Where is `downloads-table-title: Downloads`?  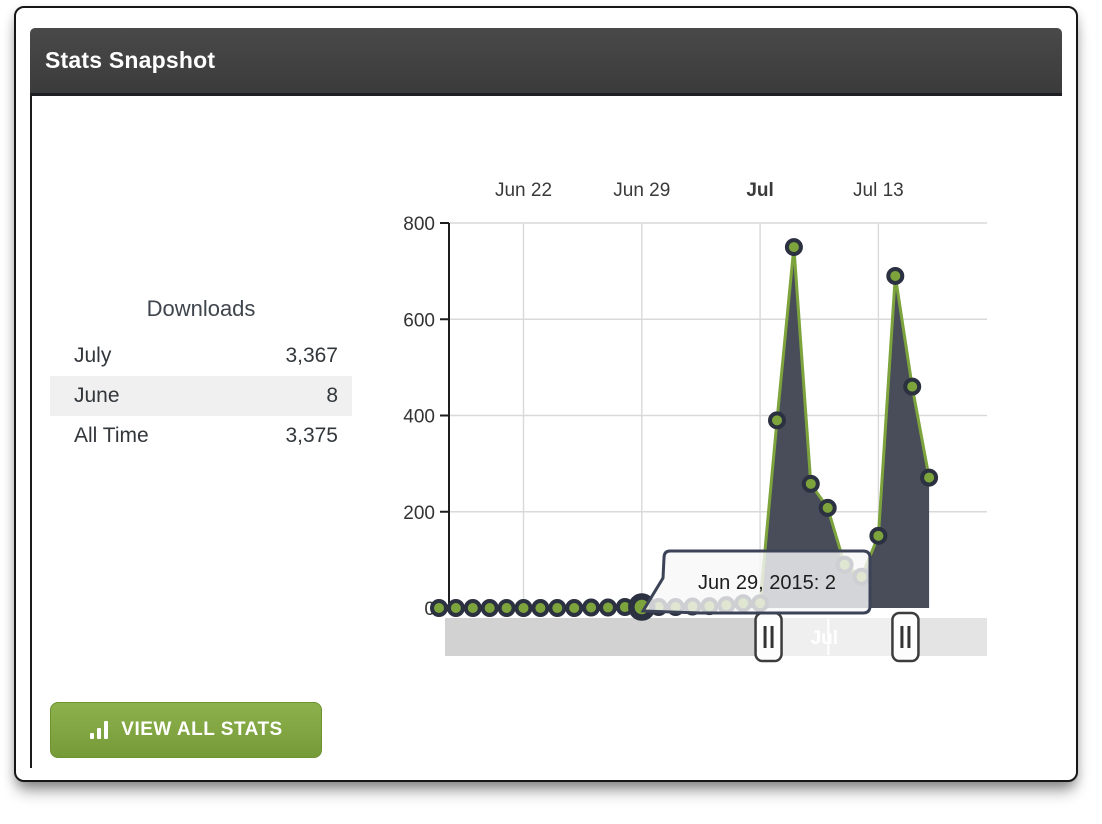
downloads-table-title: Downloads is located at coordinates (201, 308).